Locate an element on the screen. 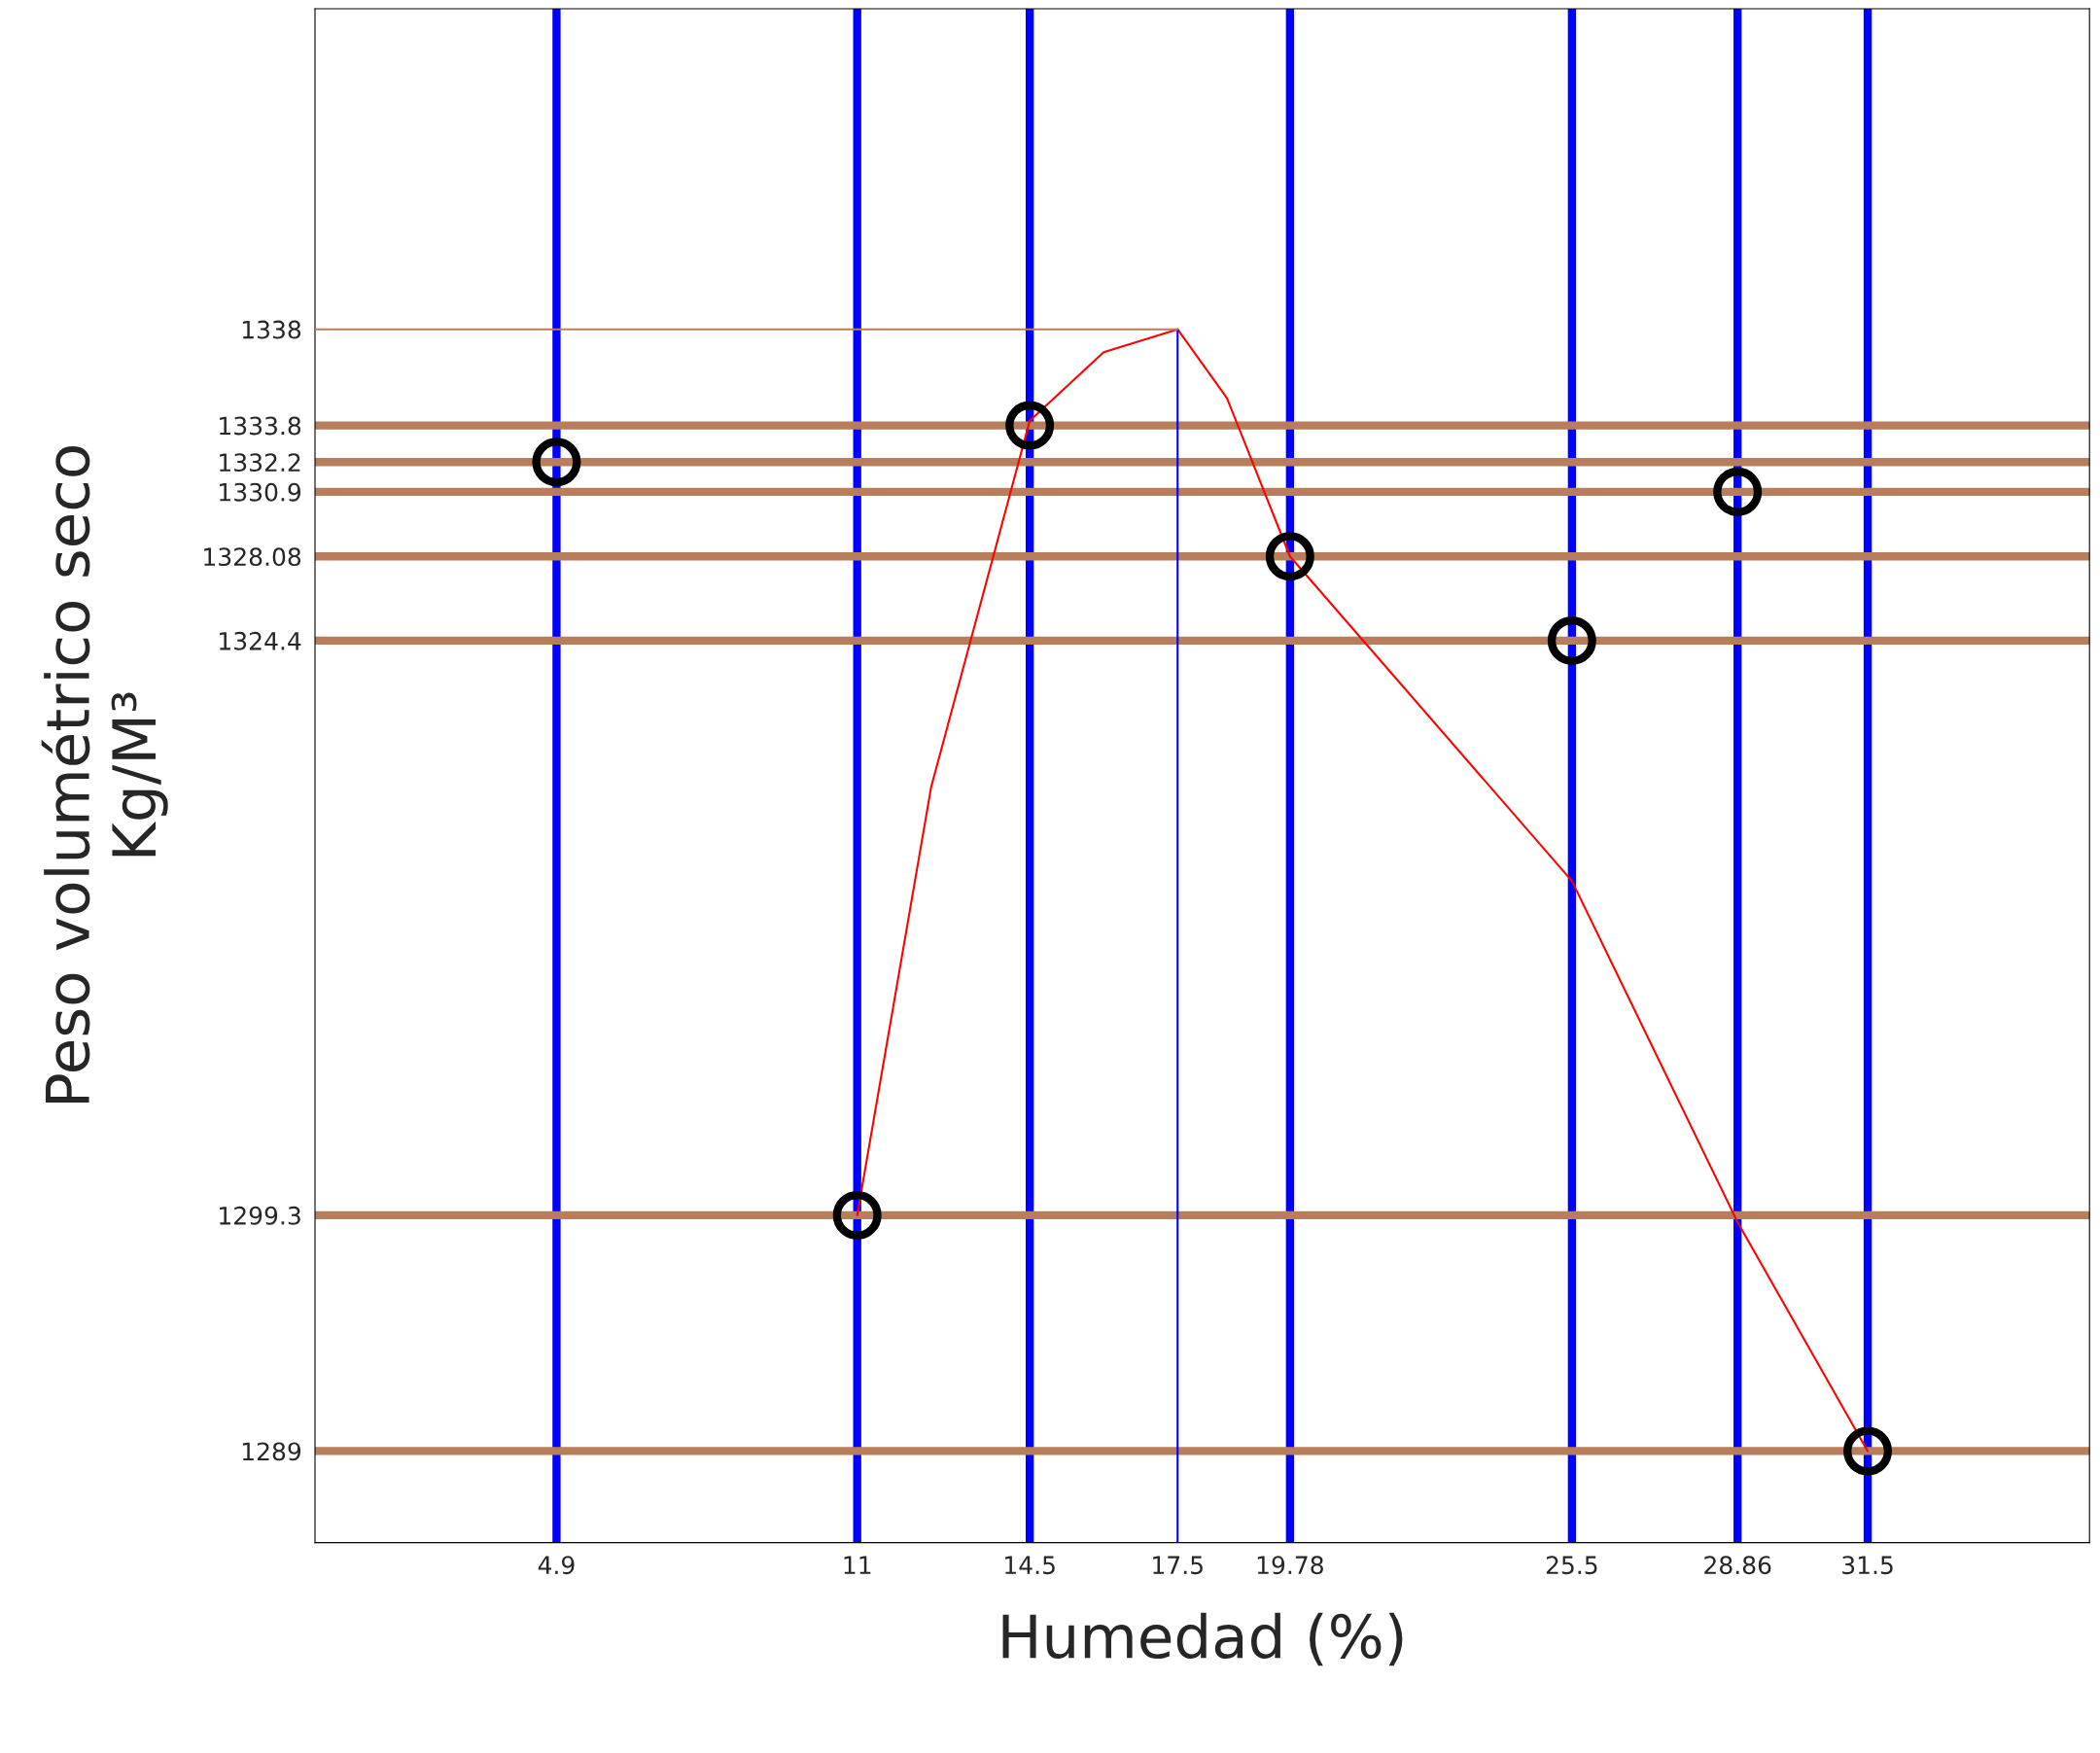 Image resolution: width=2100 pixels, height=1753 pixels. y-tick-label: 1324.4 is located at coordinates (260, 640).